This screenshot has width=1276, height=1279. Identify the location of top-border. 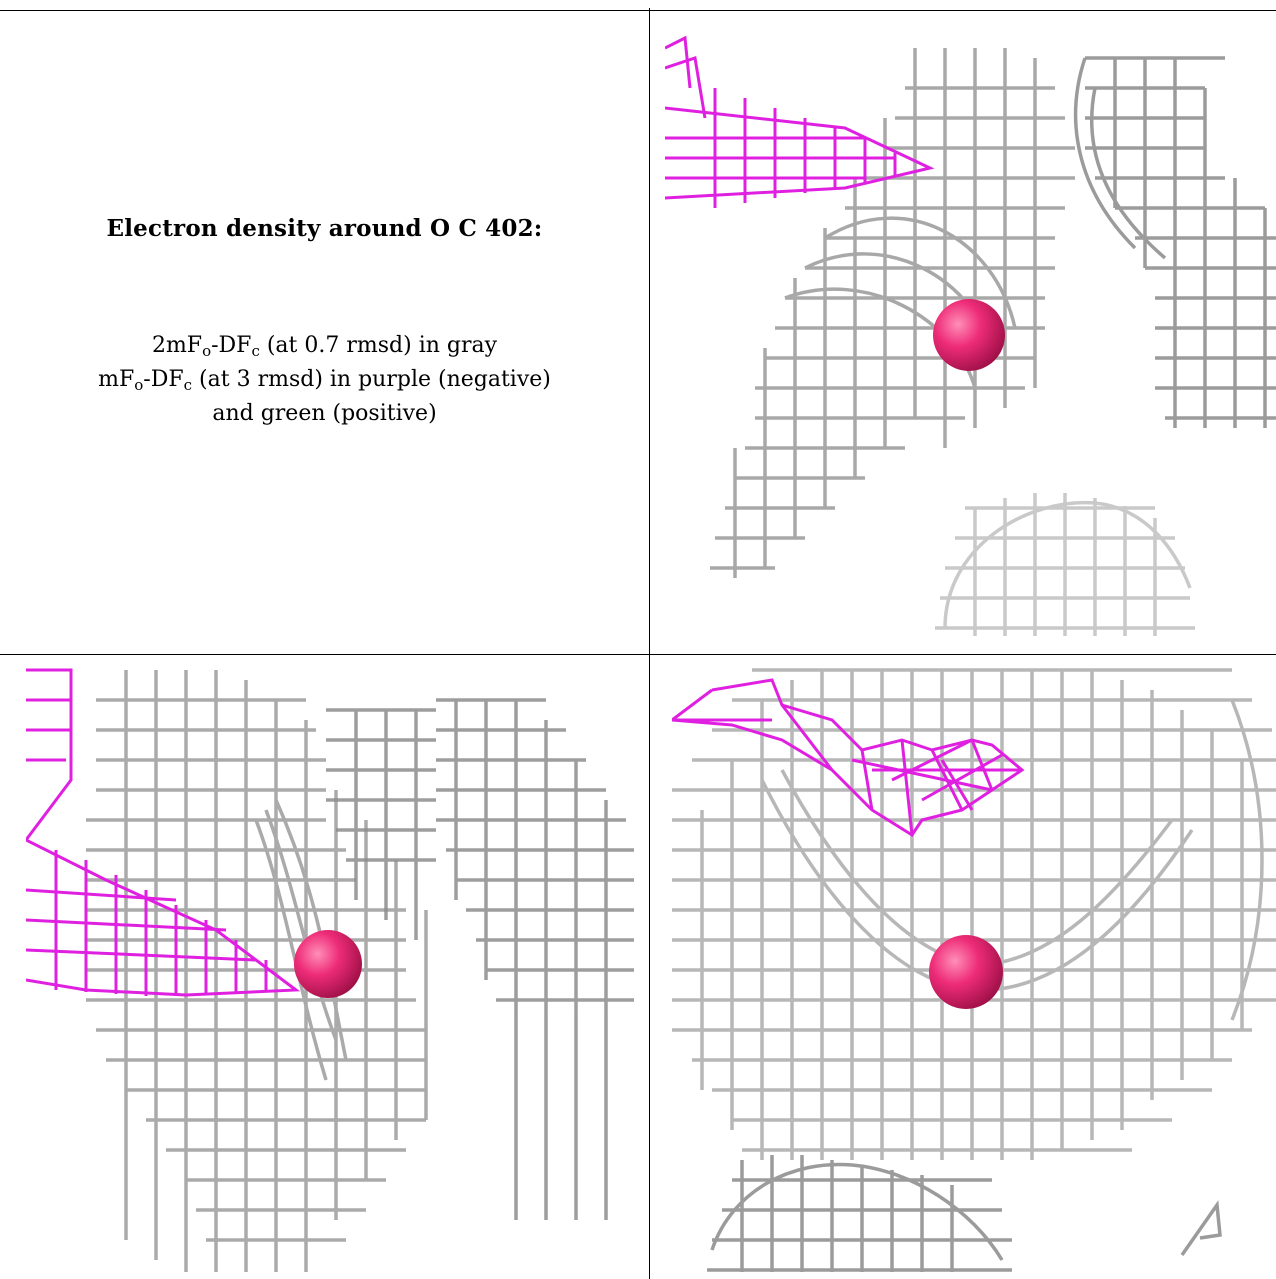
(638, 10).